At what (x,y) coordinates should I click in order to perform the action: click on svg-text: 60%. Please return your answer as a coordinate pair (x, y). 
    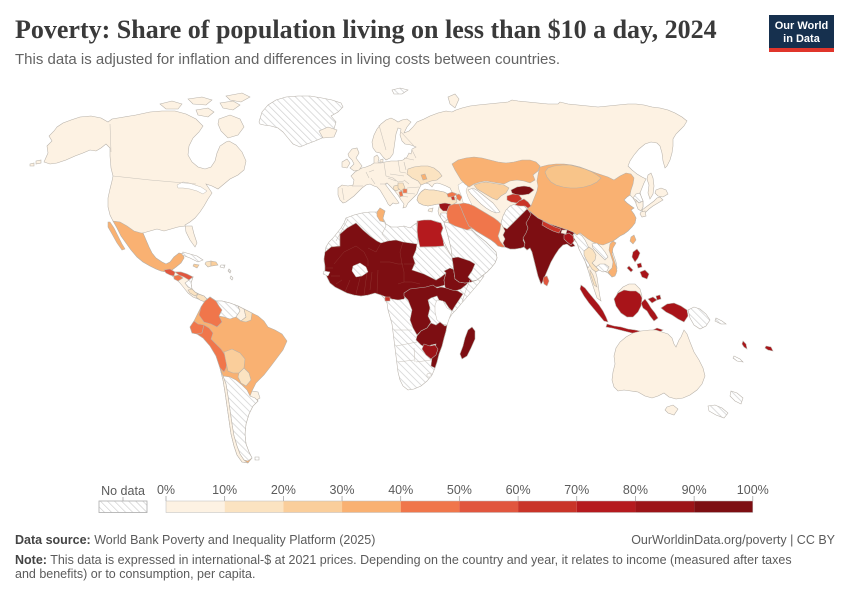
    Looking at the image, I should click on (518, 490).